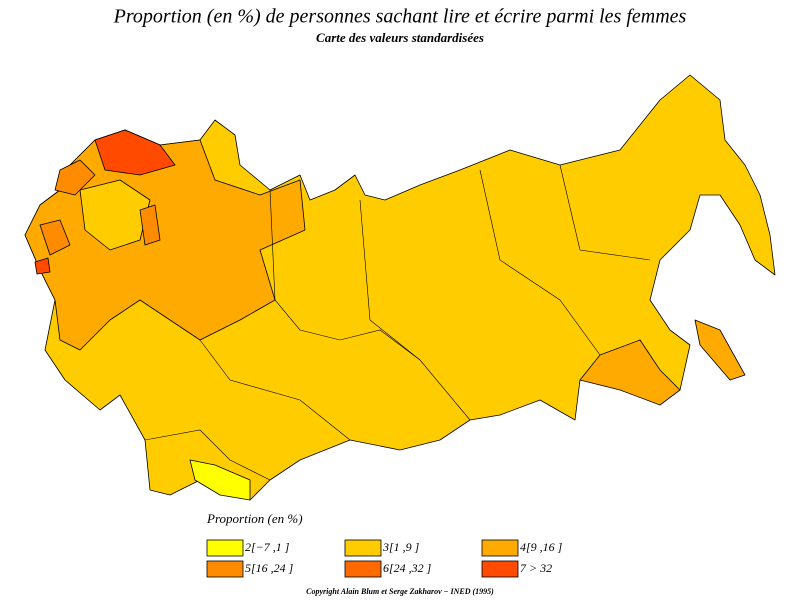  Describe the element at coordinates (269, 568) in the screenshot. I see `legend-label: 5[16 ,24 ]` at that location.